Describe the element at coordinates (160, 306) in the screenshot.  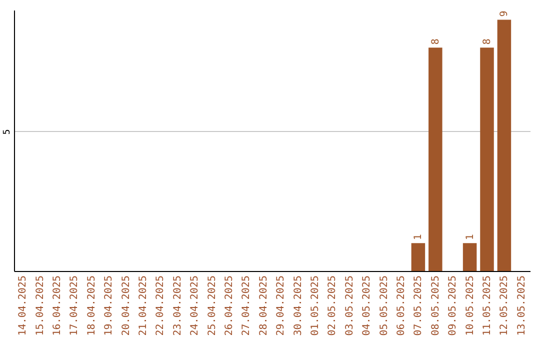
I see `x-tick-label: 22.04.2025` at that location.